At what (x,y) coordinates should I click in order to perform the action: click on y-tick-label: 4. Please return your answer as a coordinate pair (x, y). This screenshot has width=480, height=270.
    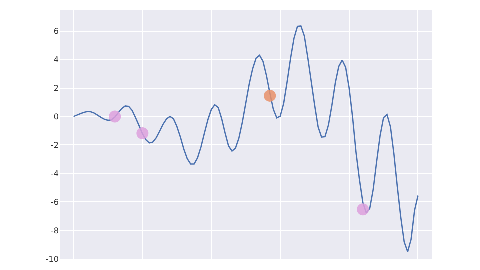
    Looking at the image, I should click on (56, 60).